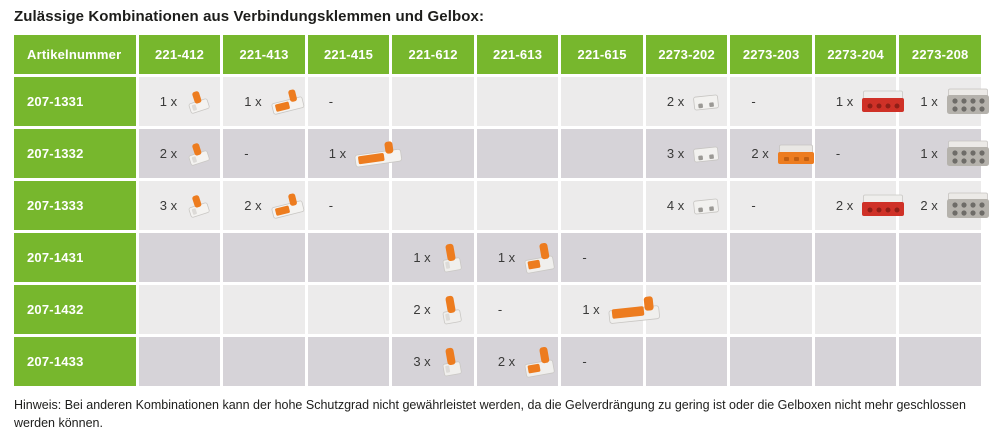  Describe the element at coordinates (883, 205) in the screenshot. I see `clamp-2273-204-image` at that location.